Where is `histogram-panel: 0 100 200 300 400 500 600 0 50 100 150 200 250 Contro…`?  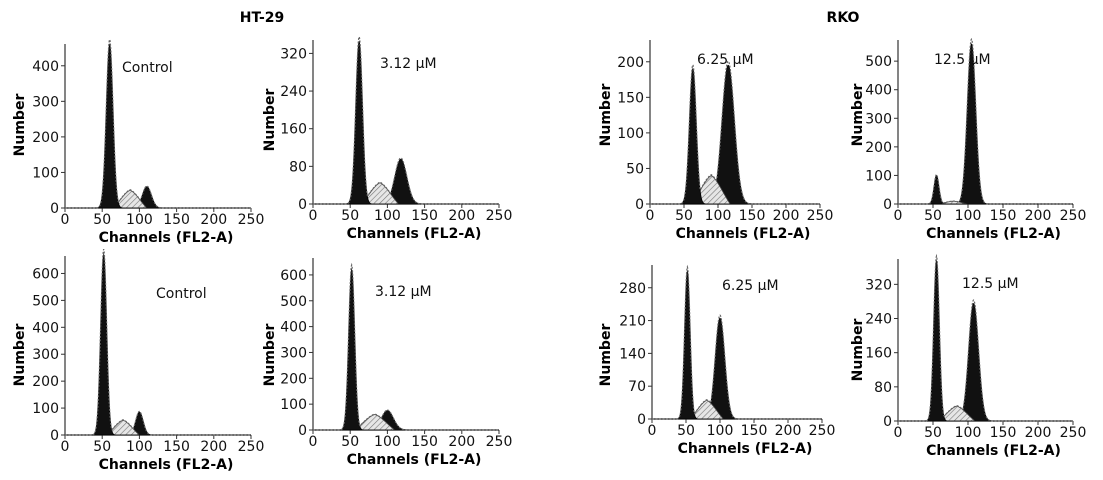
histogram-panel: 0 100 200 300 400 500 600 0 50 100 150 200 250 Contro… is located at coordinates (138, 361).